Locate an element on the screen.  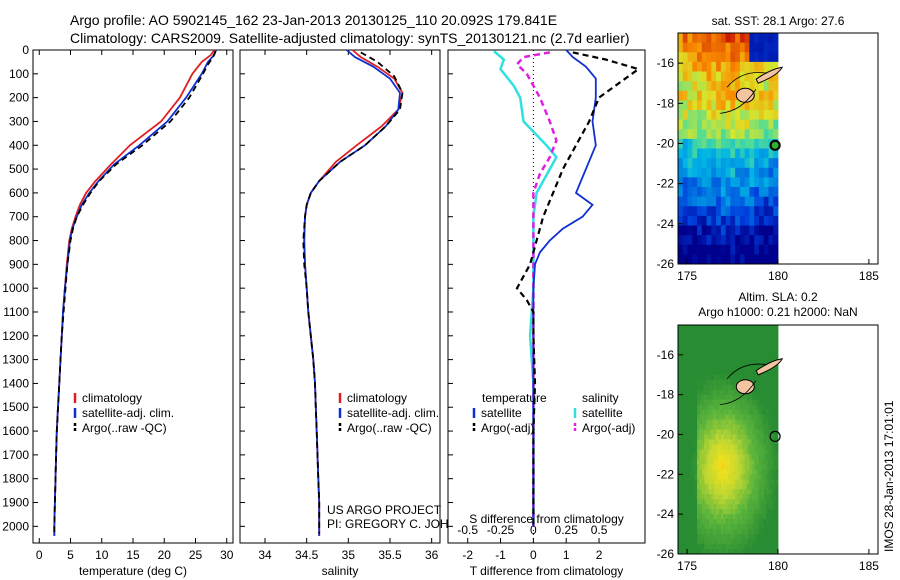
temperature-profile-ytick-label: 800 is located at coordinates (19, 241).